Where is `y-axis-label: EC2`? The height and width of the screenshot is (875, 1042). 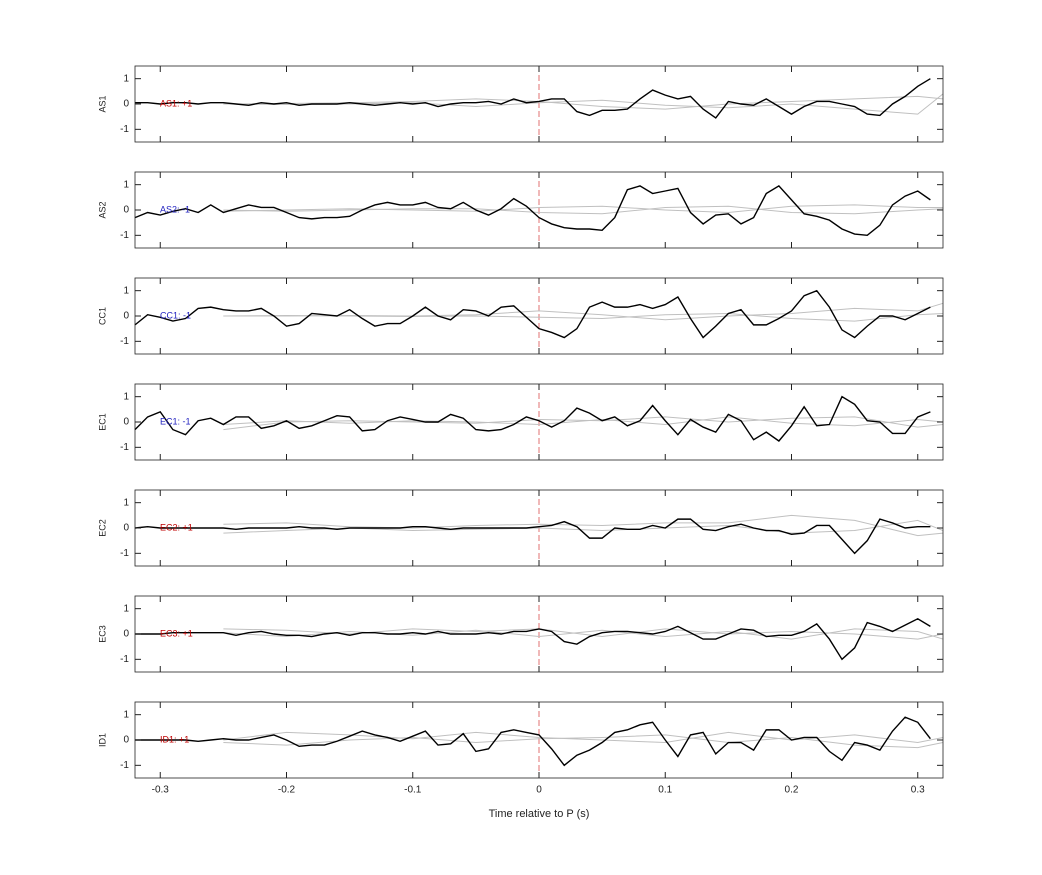
y-axis-label: EC2 is located at coordinates (102, 528).